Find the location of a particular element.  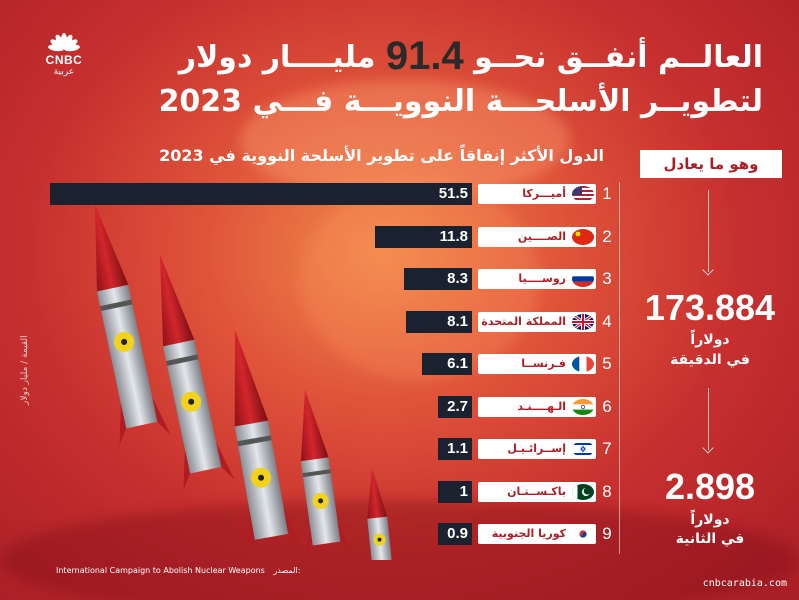

per-second-label: في الثانية is located at coordinates (710, 539).